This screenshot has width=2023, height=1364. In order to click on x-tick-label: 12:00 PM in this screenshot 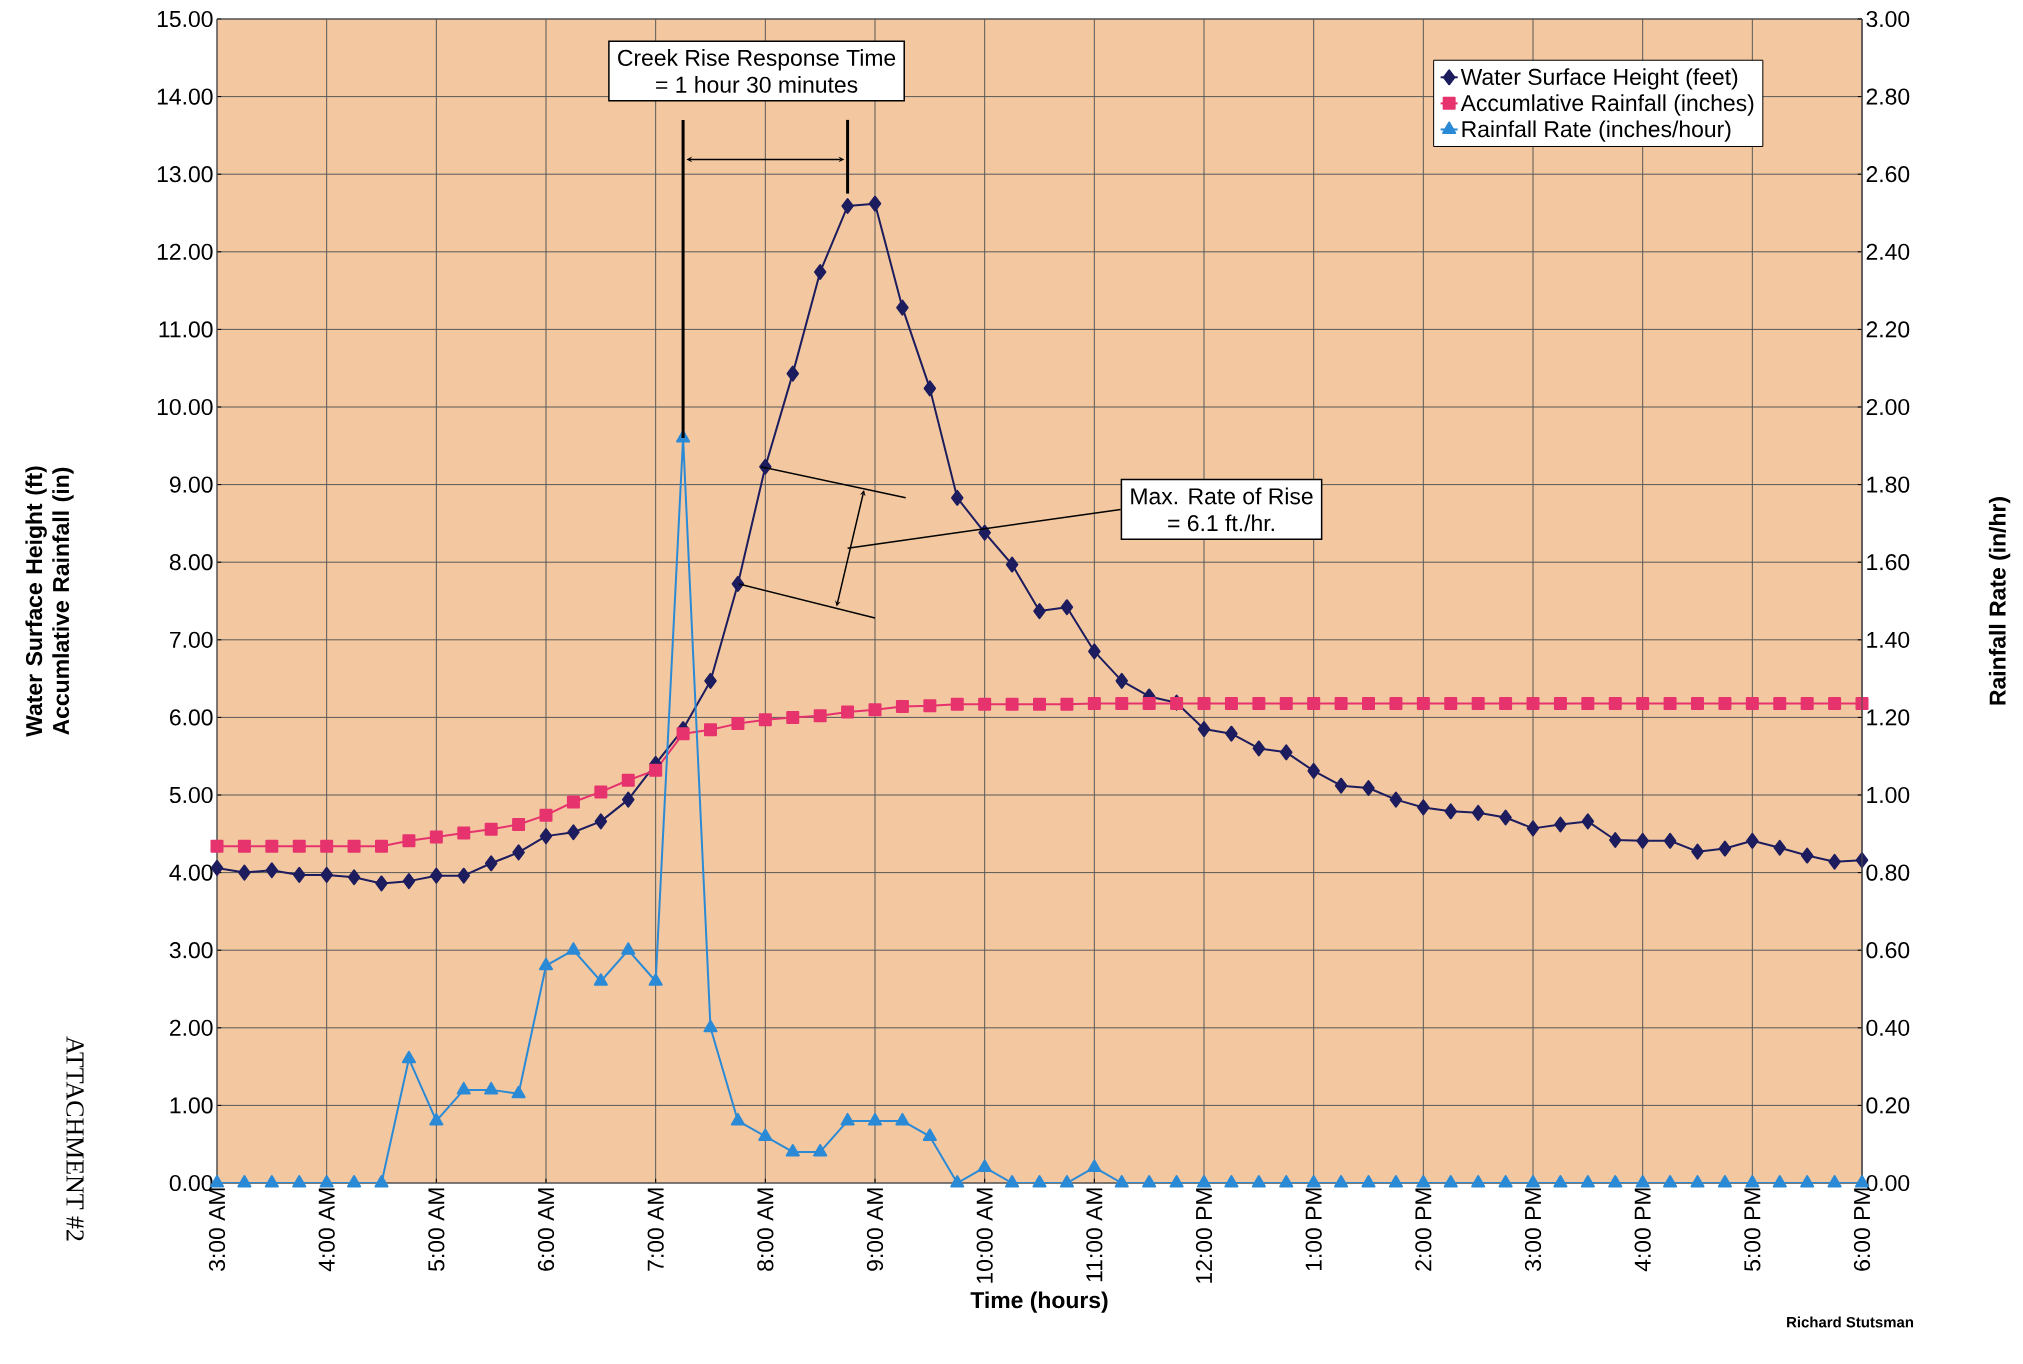, I will do `click(1204, 1235)`.